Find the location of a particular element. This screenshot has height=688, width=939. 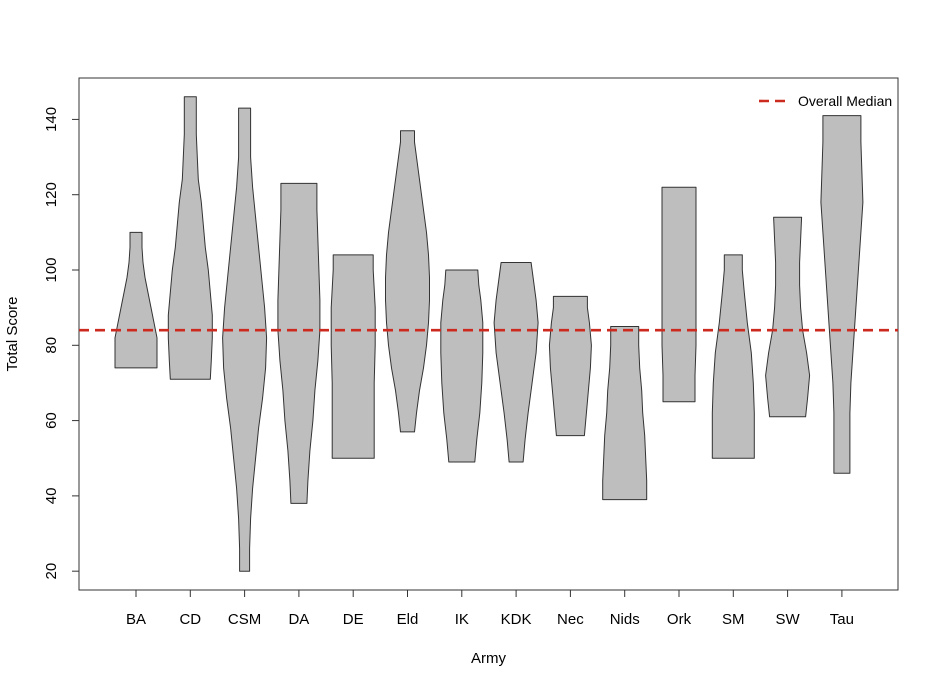

x-tick-label: BA is located at coordinates (136, 619).